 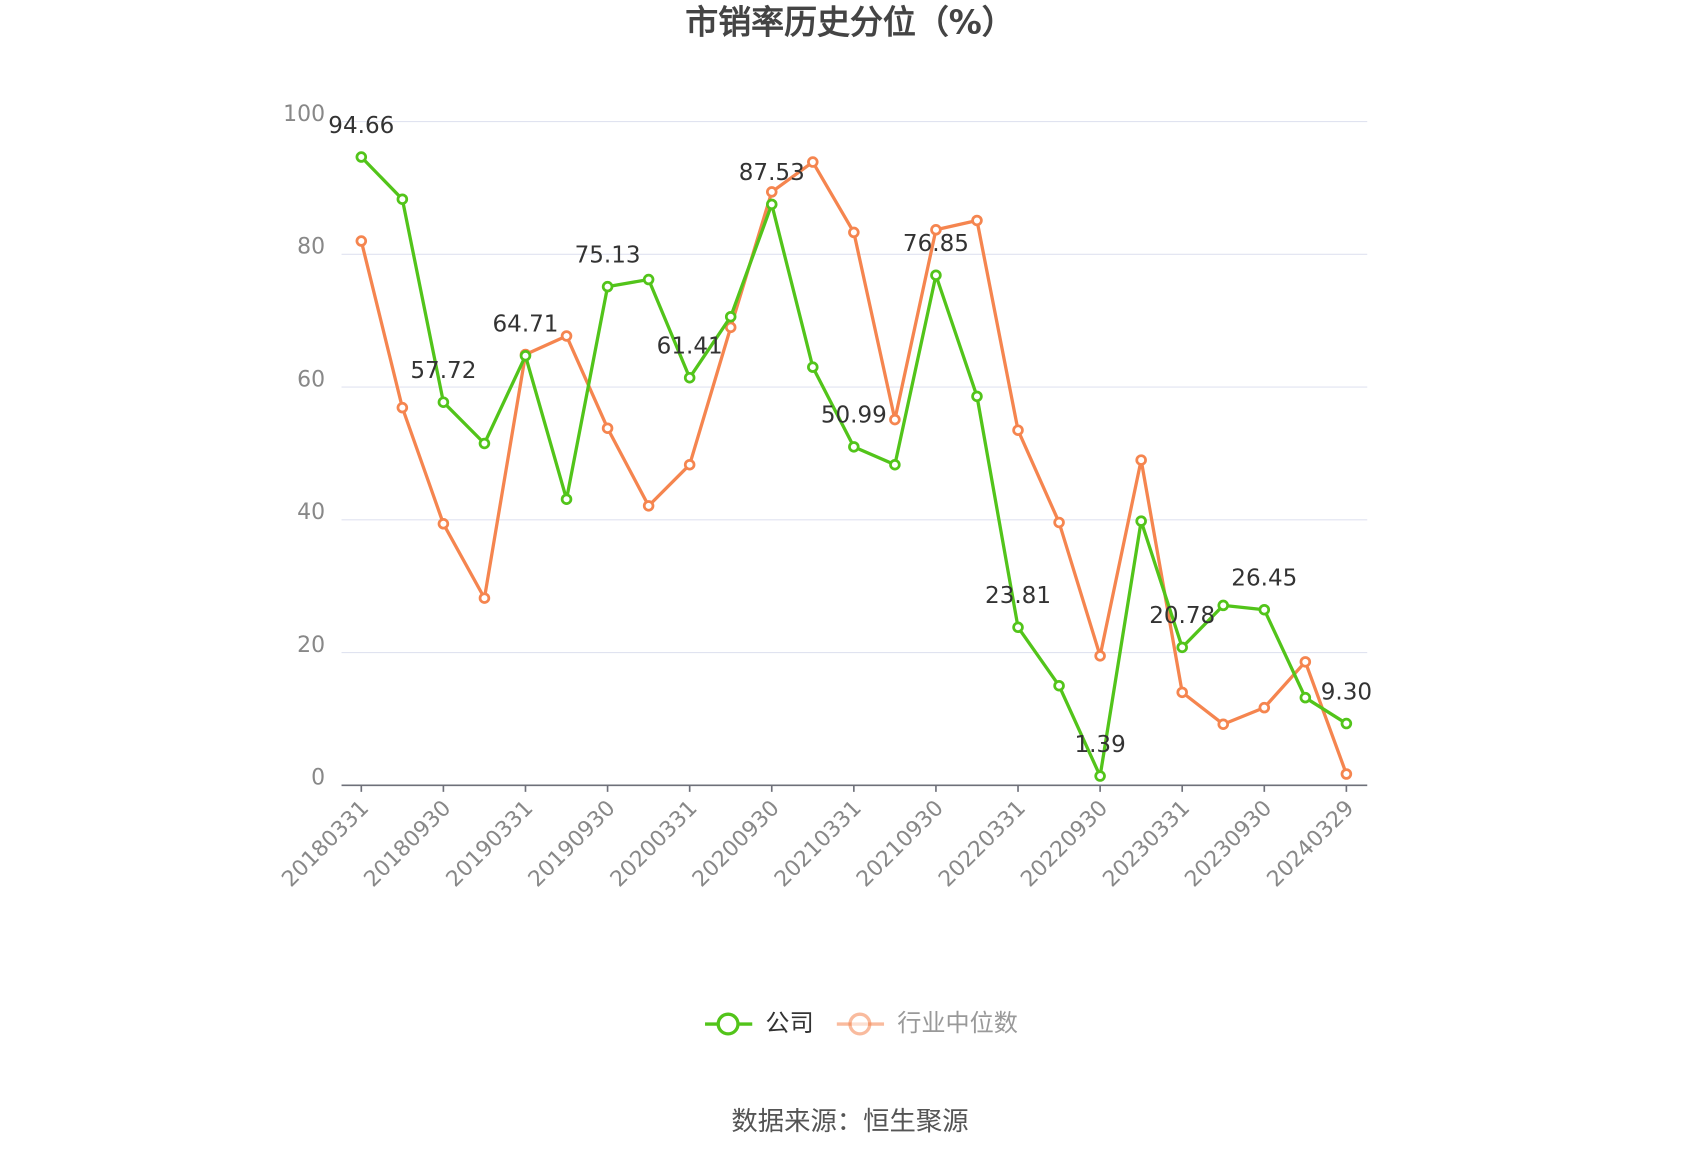 What do you see at coordinates (361, 126) in the screenshot?
I see `data-label: 94.66` at bounding box center [361, 126].